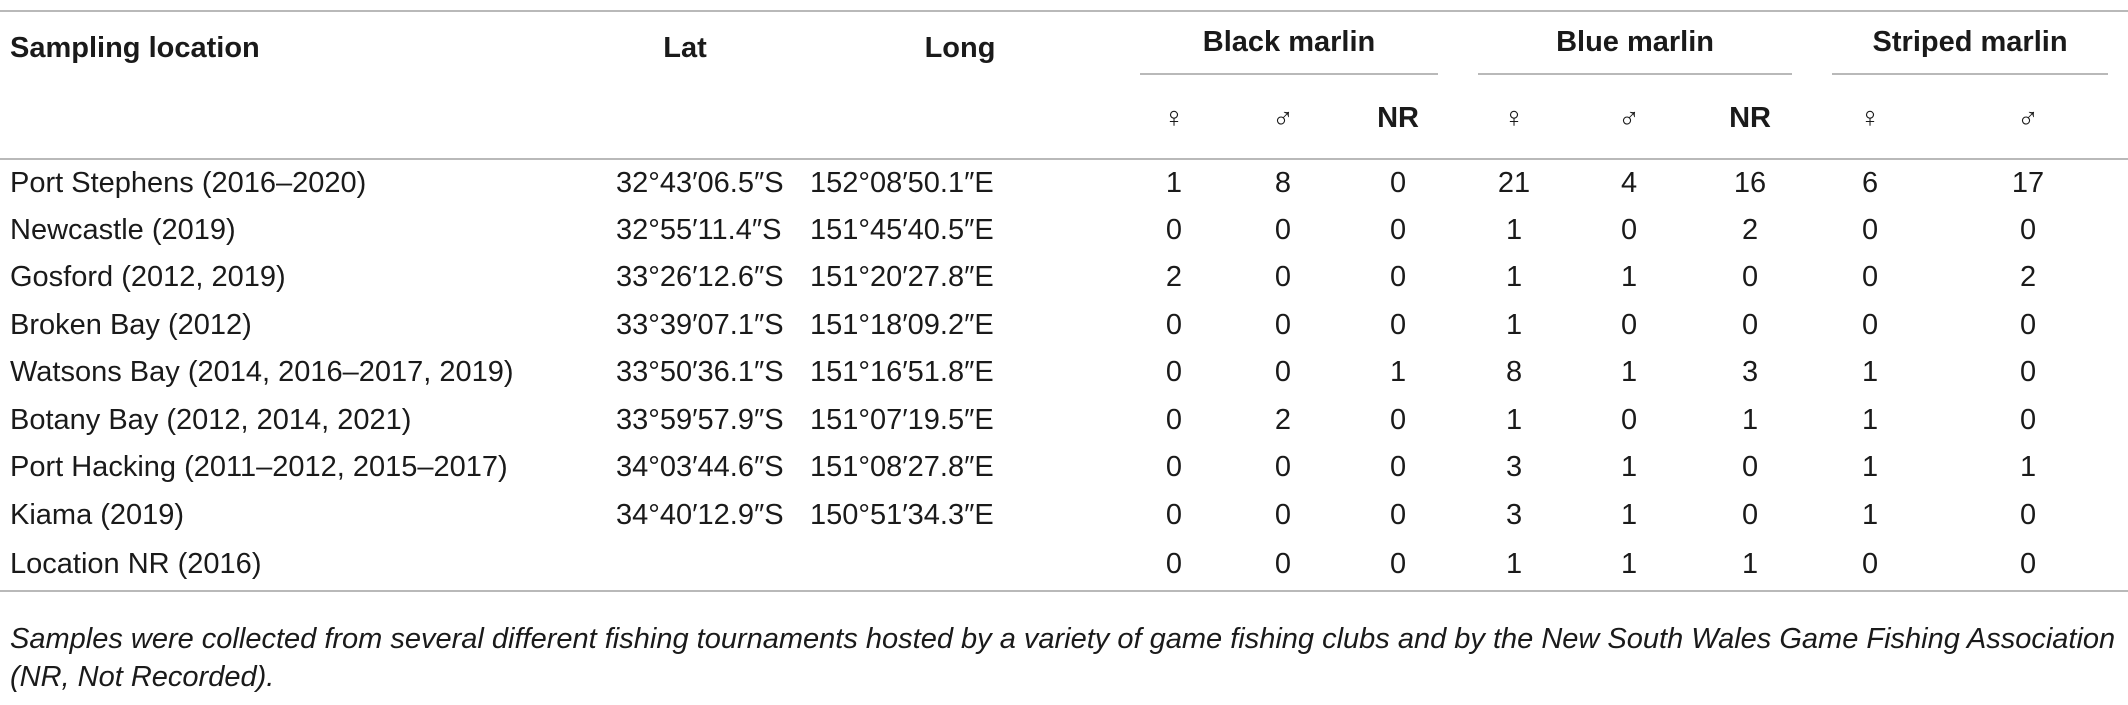 The image size is (2128, 705). What do you see at coordinates (902, 324) in the screenshot?
I see `cell-long: 151°18′09.2″E` at bounding box center [902, 324].